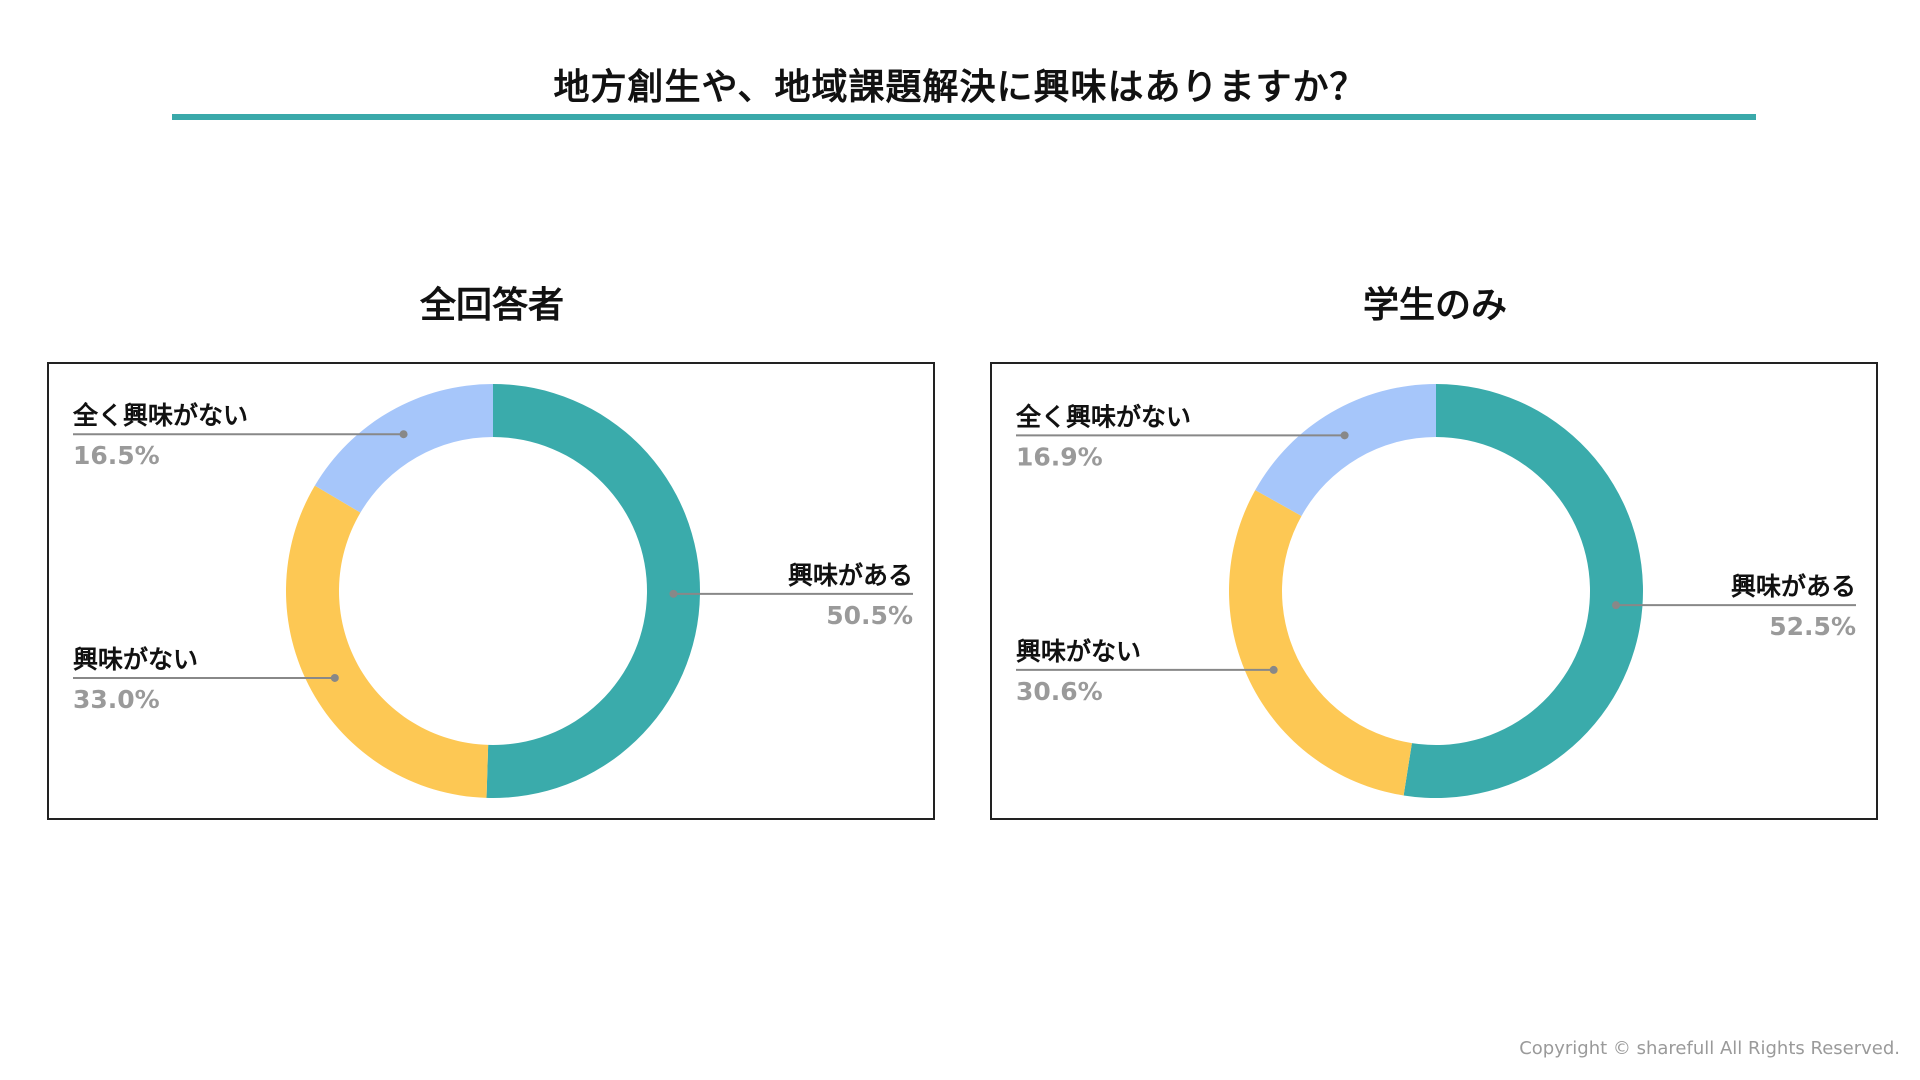  I want to click on slice-value-not-interested-at-all: 16.9%, so click(1059, 456).